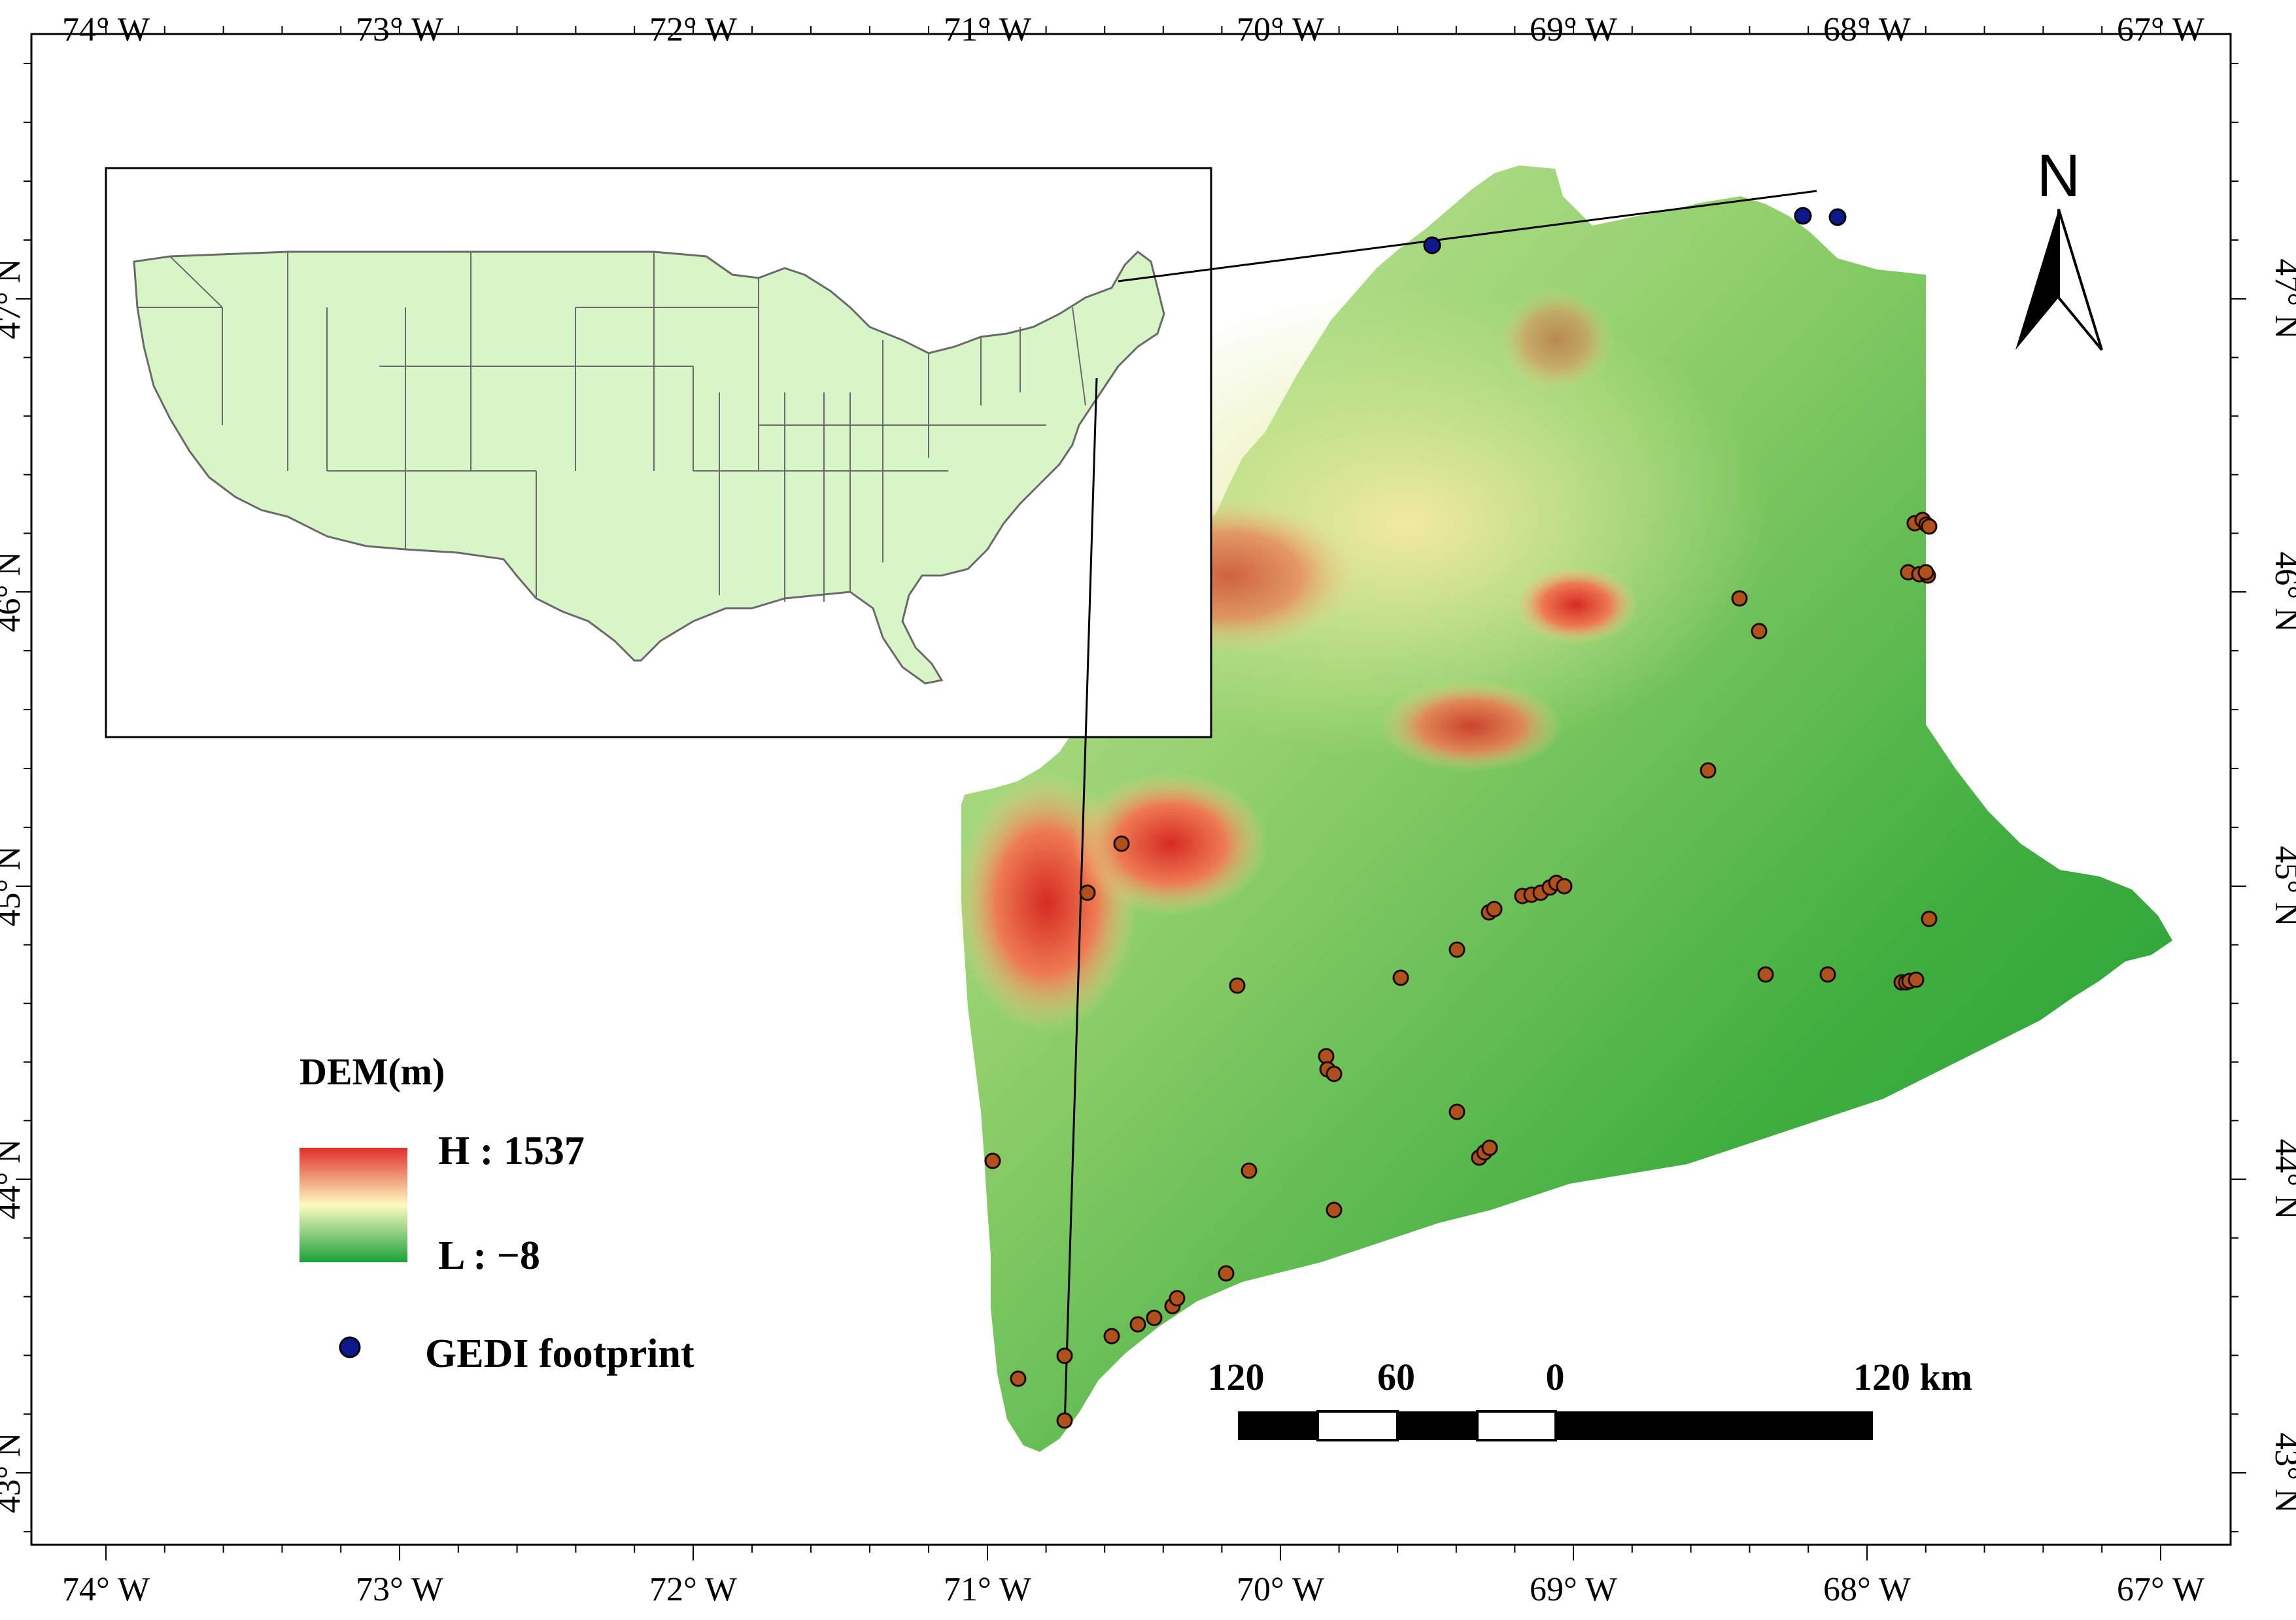  I want to click on longitude-label-top: 71° W, so click(987, 29).